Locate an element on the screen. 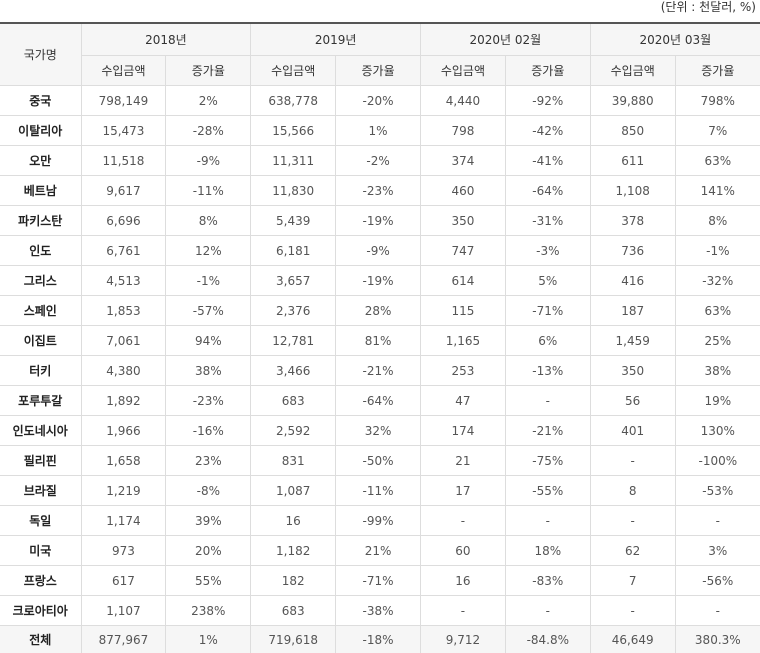 This screenshot has width=760, height=653. cell: 6,761 is located at coordinates (123, 250).